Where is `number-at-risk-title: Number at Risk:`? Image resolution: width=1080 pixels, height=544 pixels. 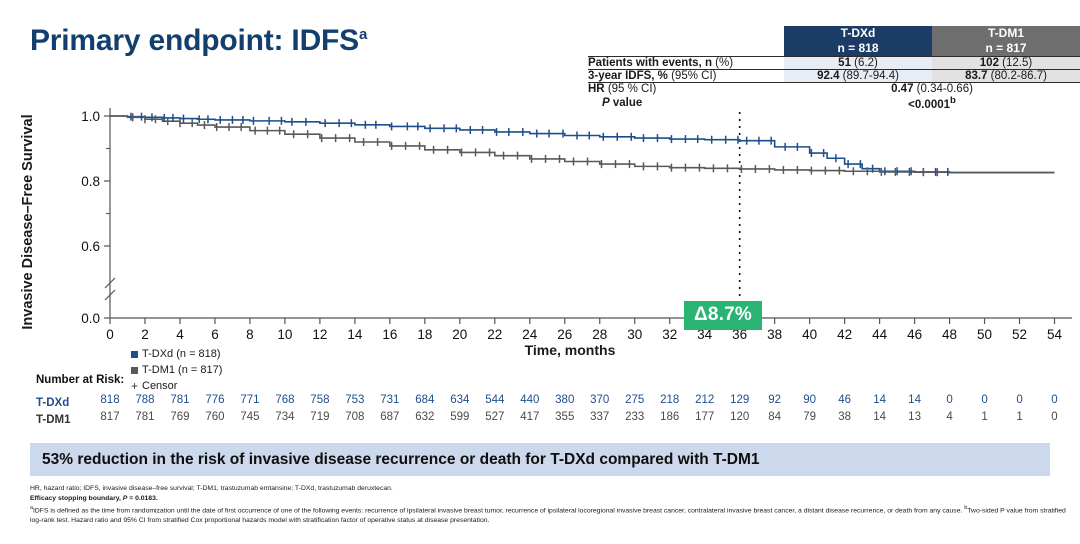 number-at-risk-title: Number at Risk: is located at coordinates (80, 380).